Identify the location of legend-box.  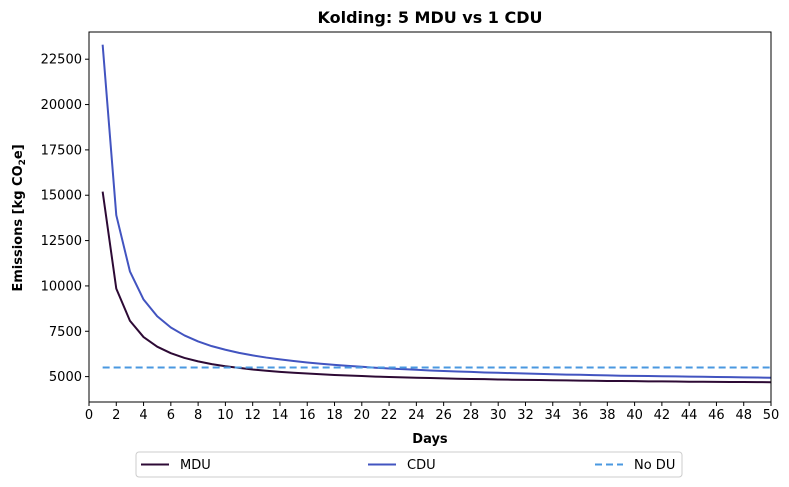
(409, 464).